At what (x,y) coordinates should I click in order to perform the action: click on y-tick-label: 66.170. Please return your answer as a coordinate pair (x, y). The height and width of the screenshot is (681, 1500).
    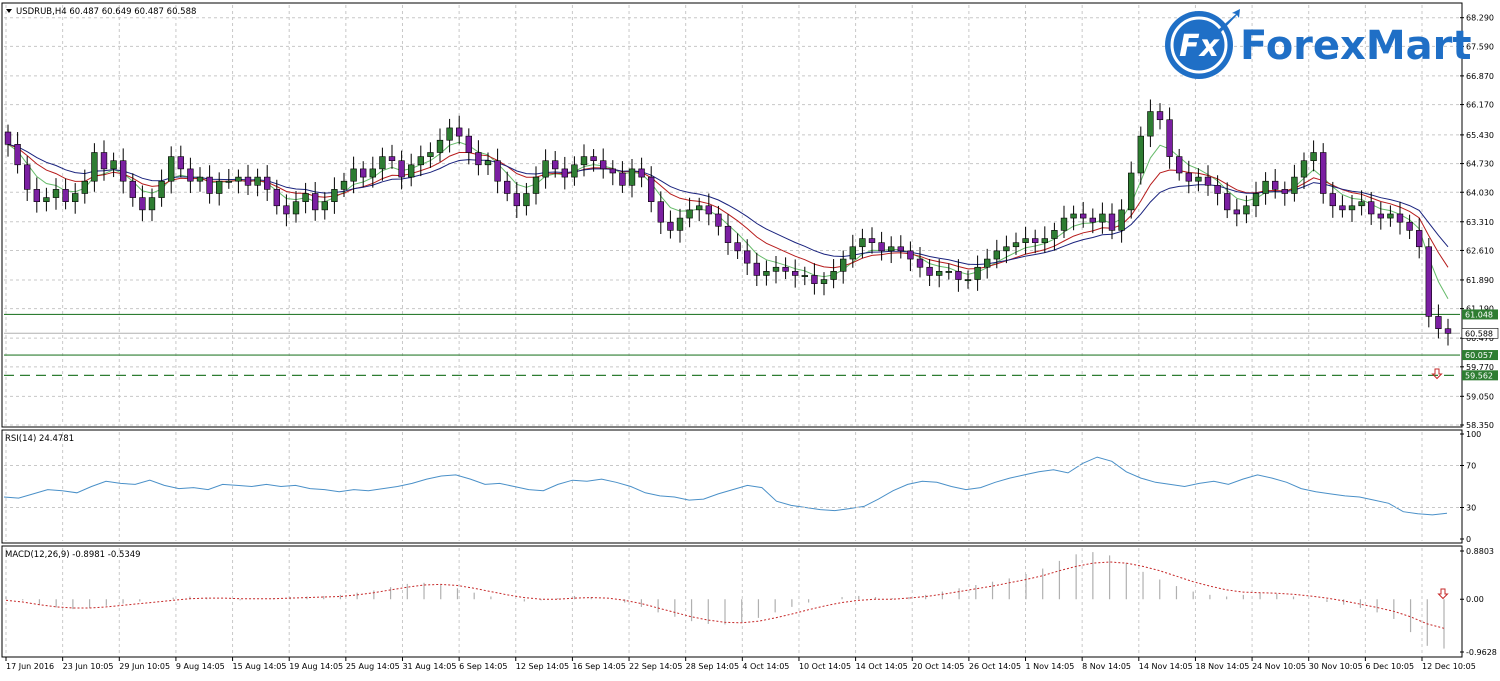
    Looking at the image, I should click on (1480, 105).